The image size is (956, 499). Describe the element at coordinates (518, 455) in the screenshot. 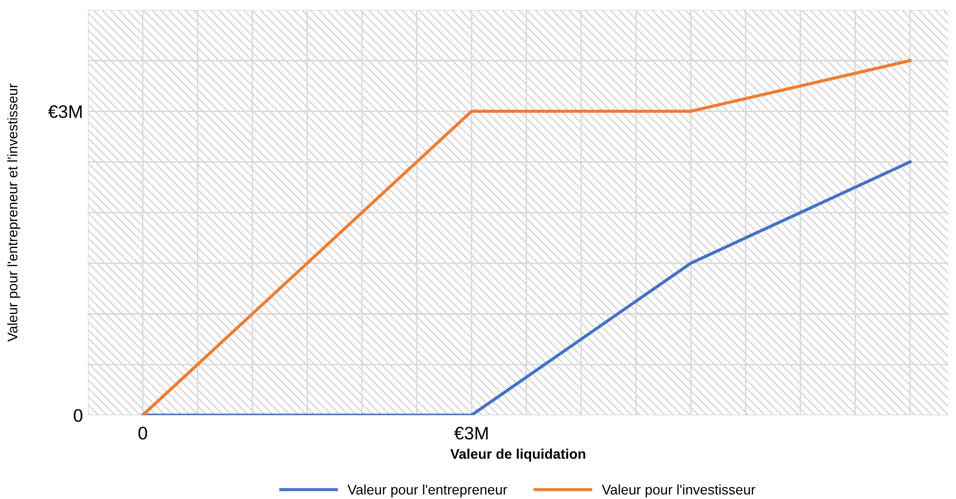

I see `x-axis-title: Valeur de liquidation` at that location.